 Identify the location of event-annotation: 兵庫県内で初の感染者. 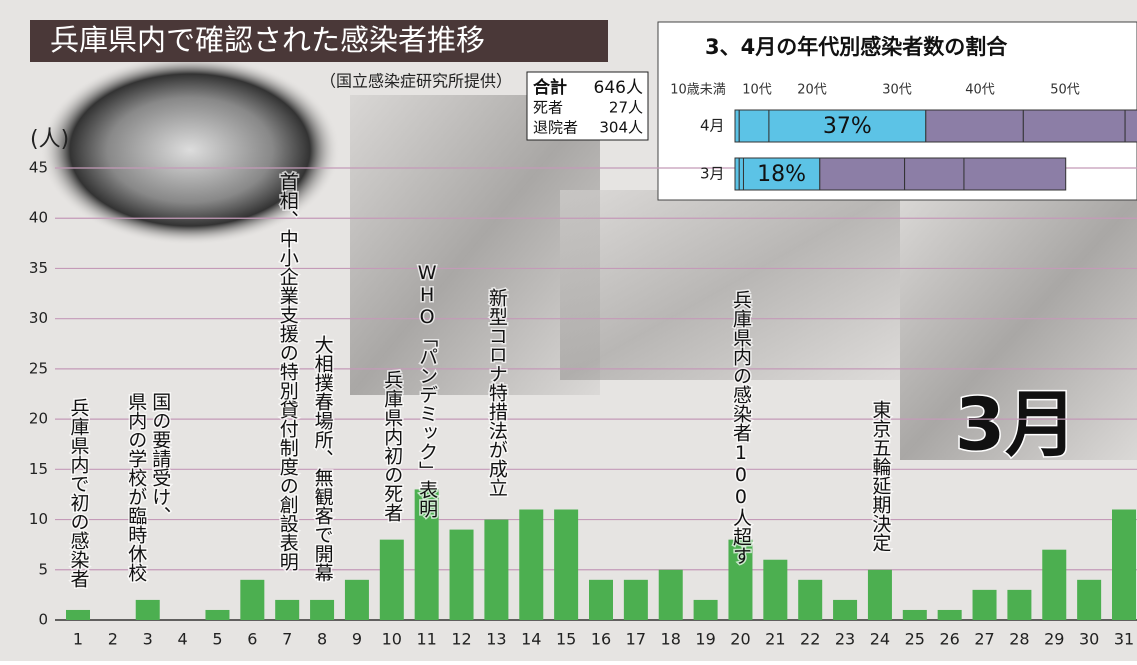
(79, 493).